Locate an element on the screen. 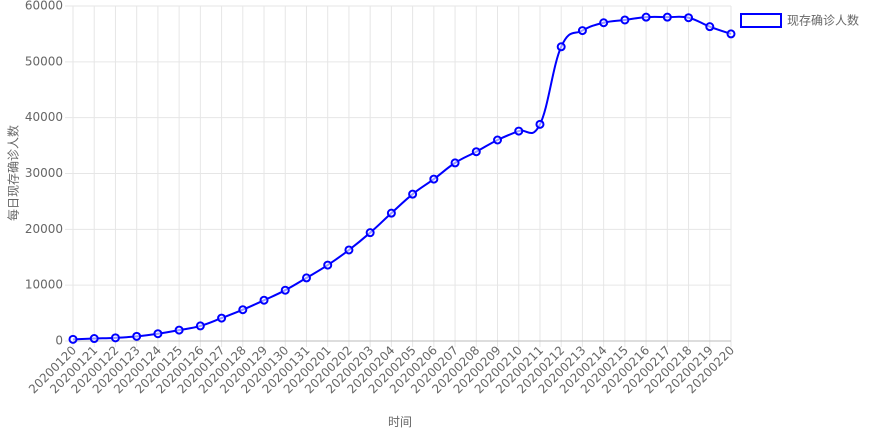  y-axis-label: 每日现存确诊人数 is located at coordinates (13, 173).